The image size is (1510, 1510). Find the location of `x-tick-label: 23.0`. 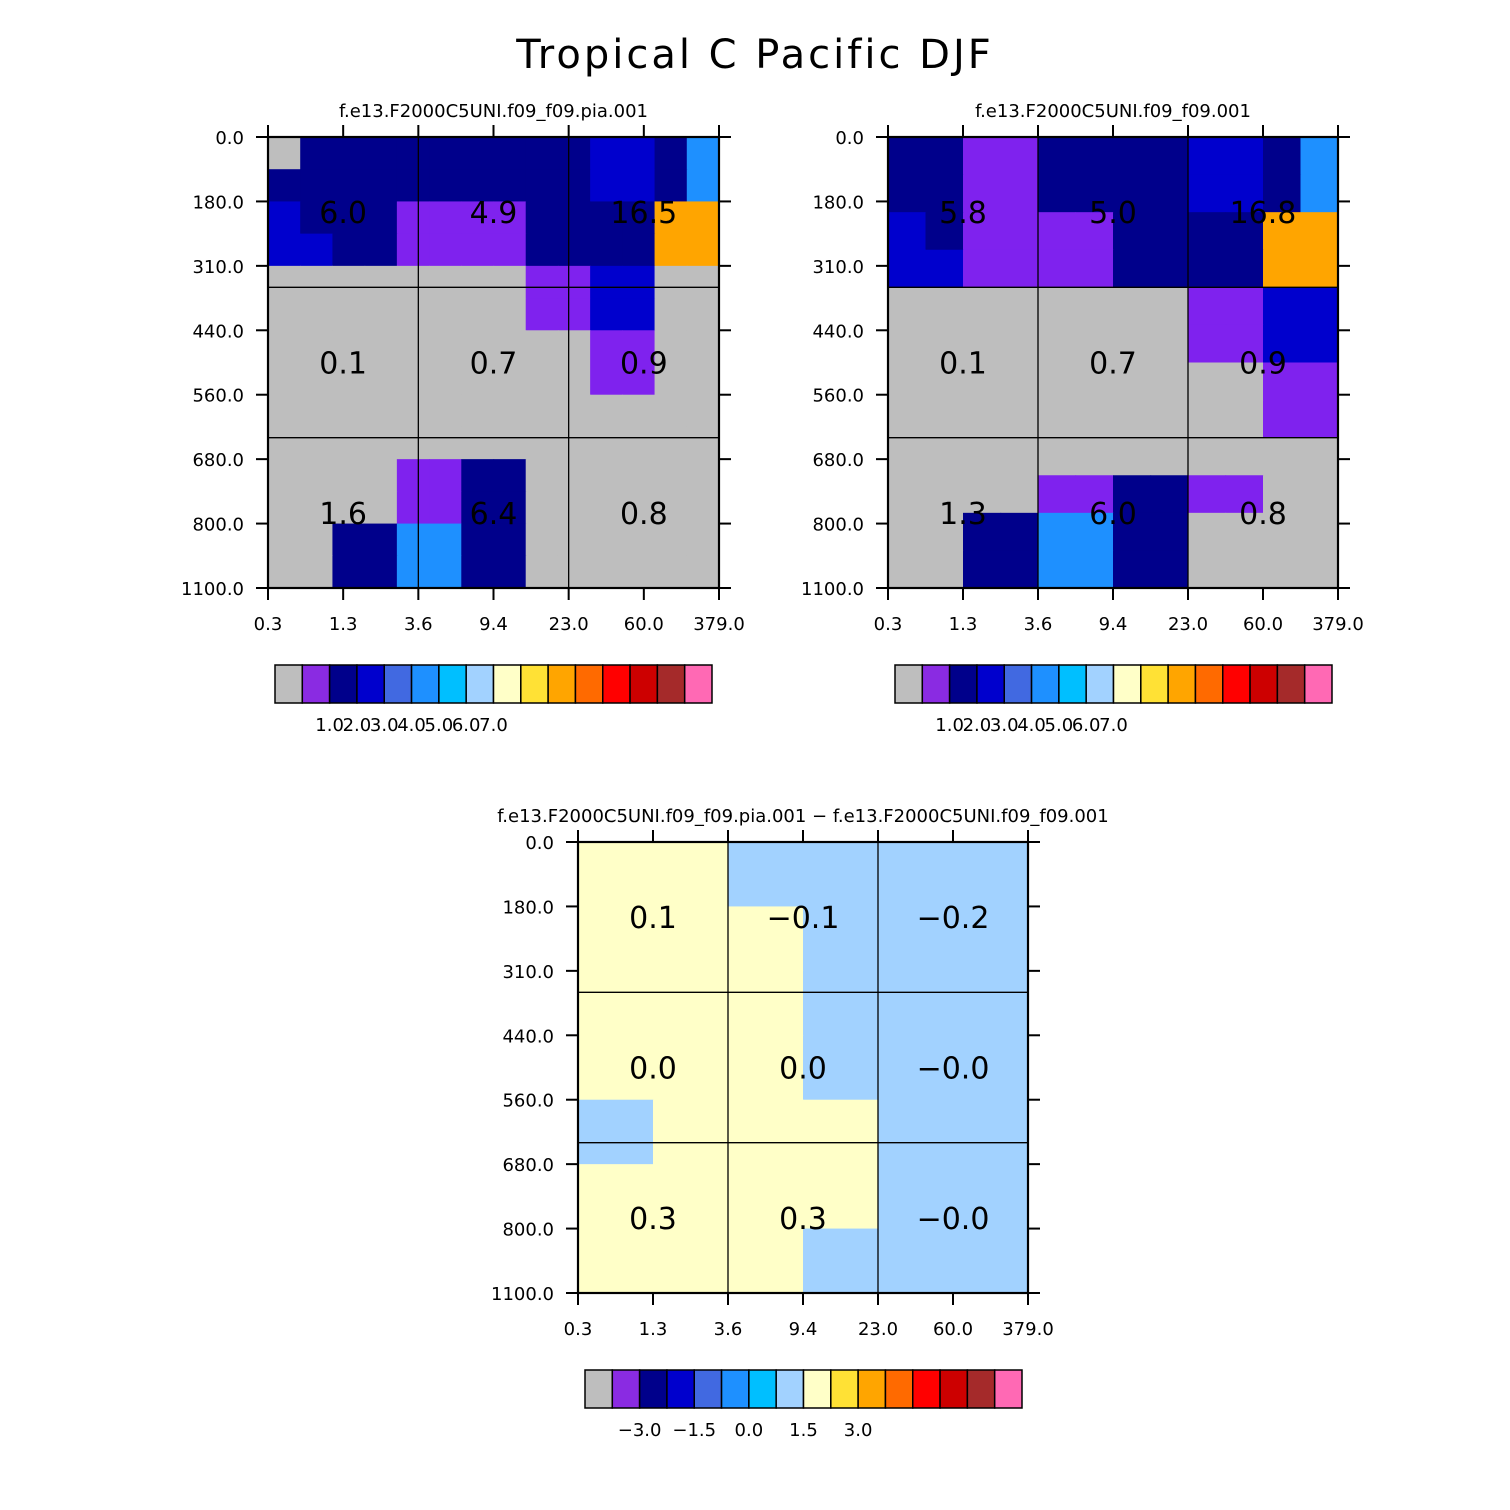

x-tick-label: 23.0 is located at coordinates (878, 1329).